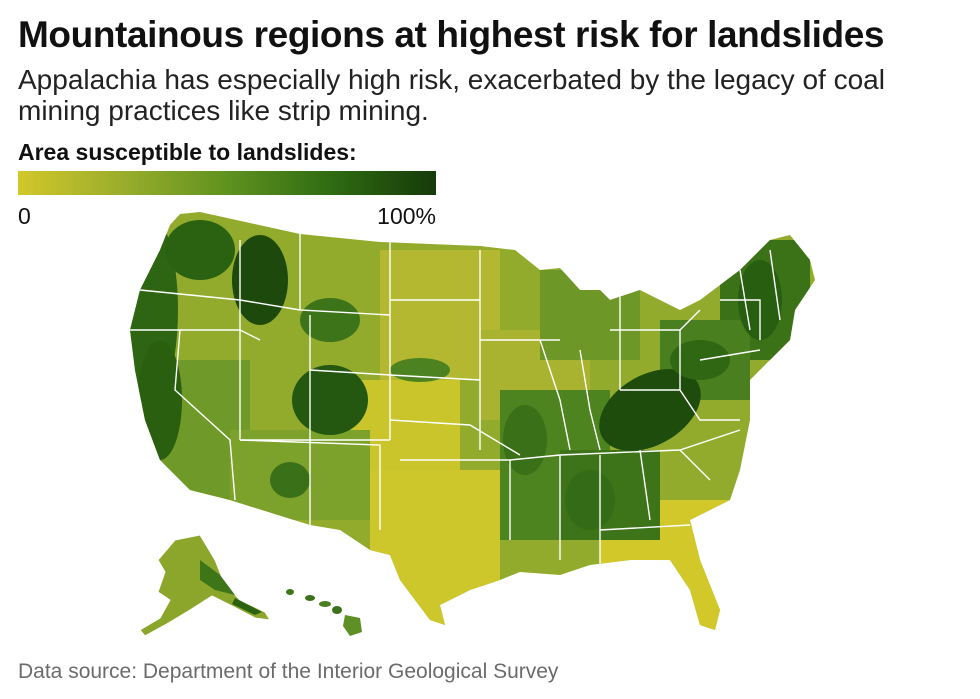 This screenshot has width=980, height=699. What do you see at coordinates (247, 606) in the screenshot?
I see `alaska-panhandle` at bounding box center [247, 606].